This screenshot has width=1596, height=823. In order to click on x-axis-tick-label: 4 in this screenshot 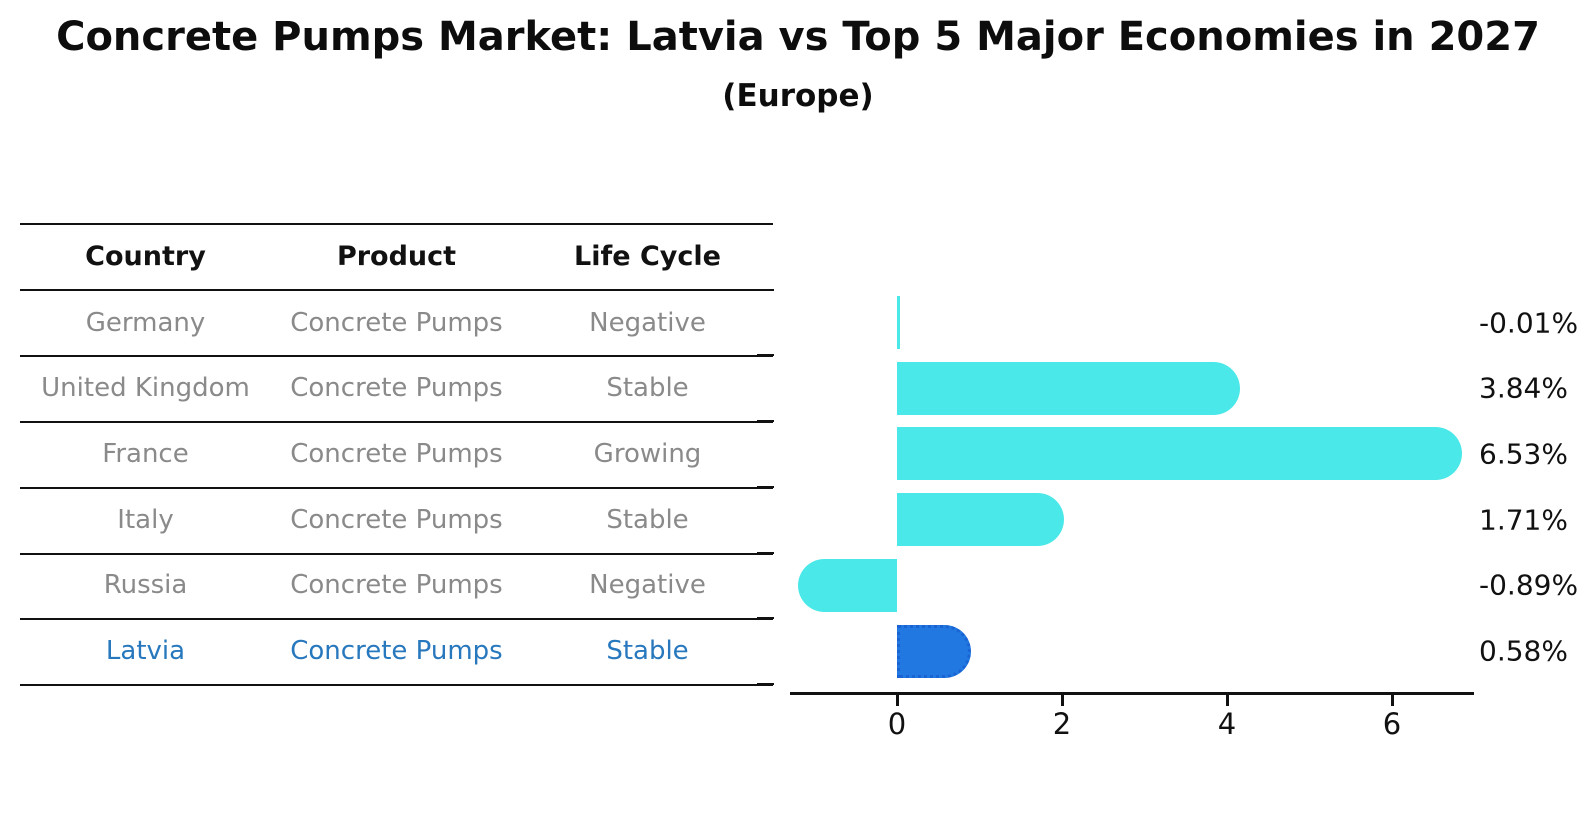, I will do `click(1227, 724)`.